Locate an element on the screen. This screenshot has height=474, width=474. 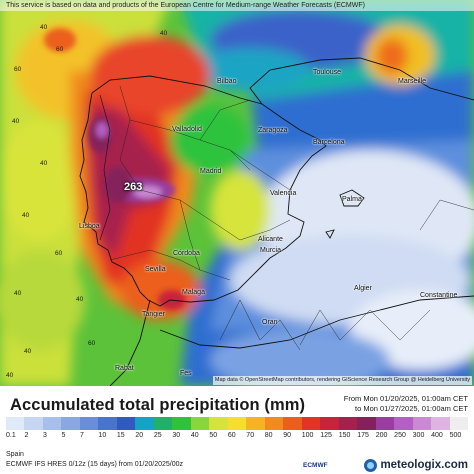
period-from: From Mon 01/20/2025, 01:00am CET is located at coordinates (405, 398).